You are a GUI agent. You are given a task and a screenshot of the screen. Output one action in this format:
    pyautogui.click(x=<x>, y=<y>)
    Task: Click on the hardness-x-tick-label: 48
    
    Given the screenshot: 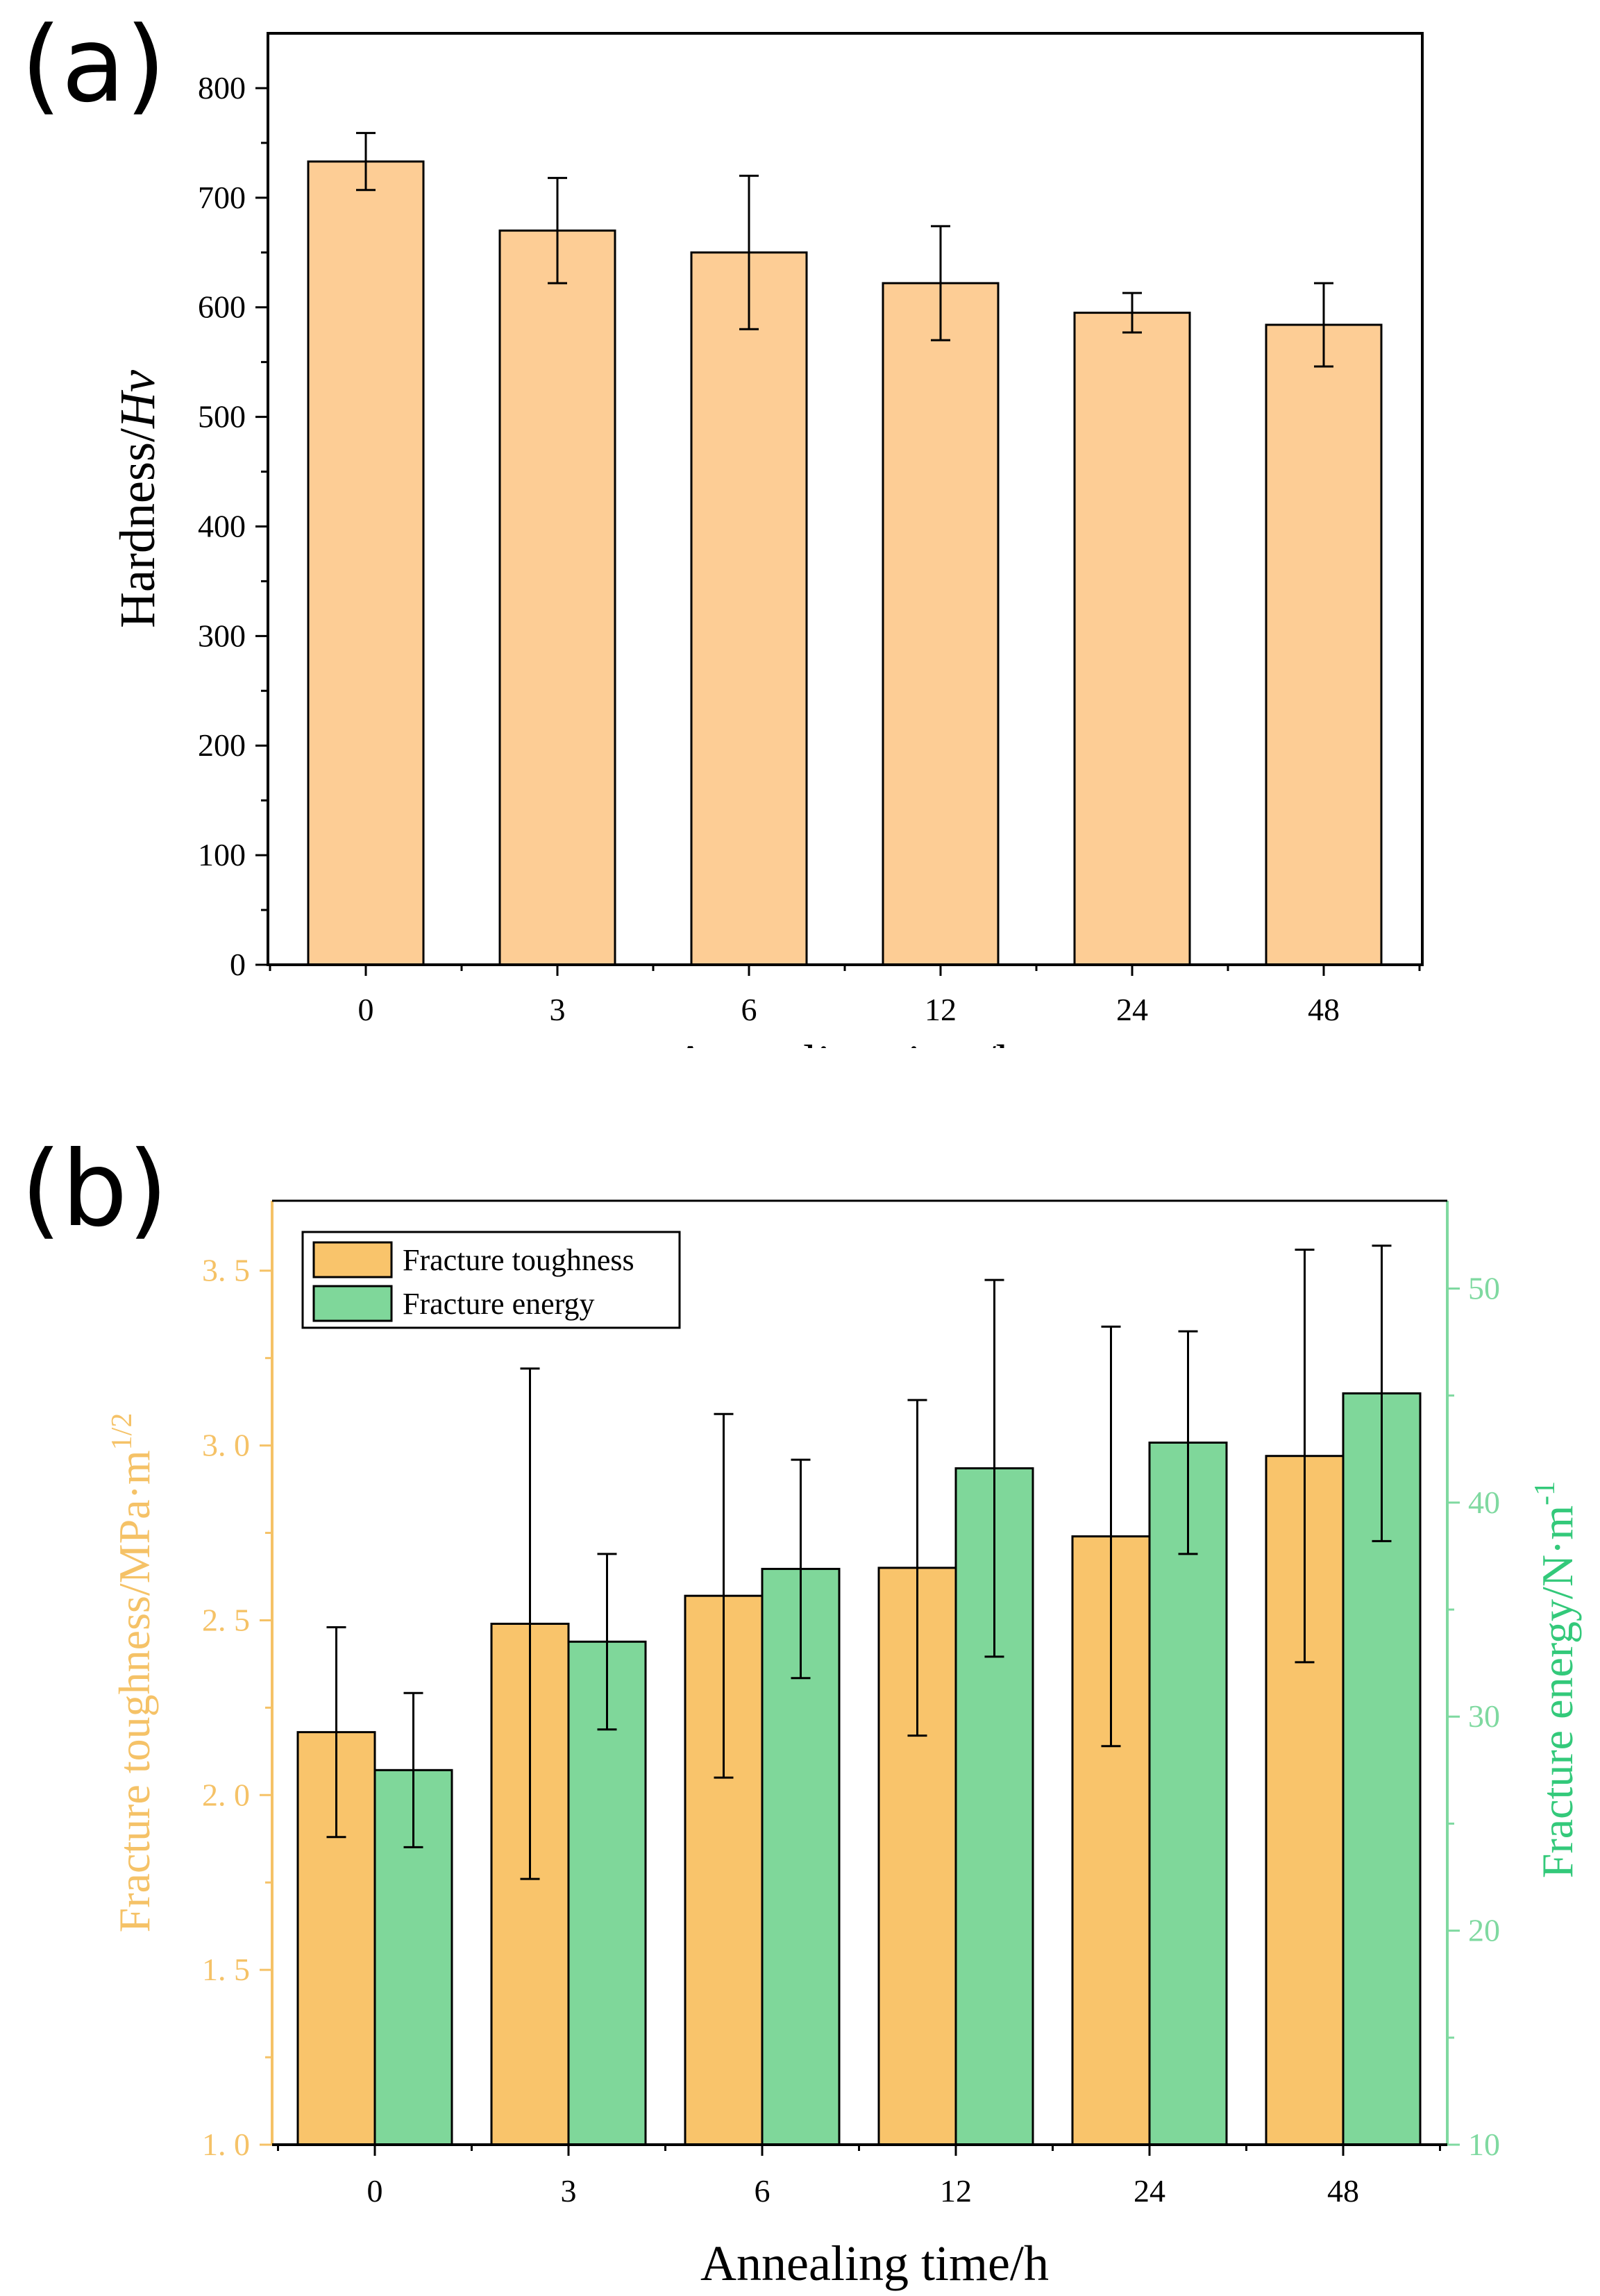 What is the action you would take?
    pyautogui.click(x=1324, y=1010)
    